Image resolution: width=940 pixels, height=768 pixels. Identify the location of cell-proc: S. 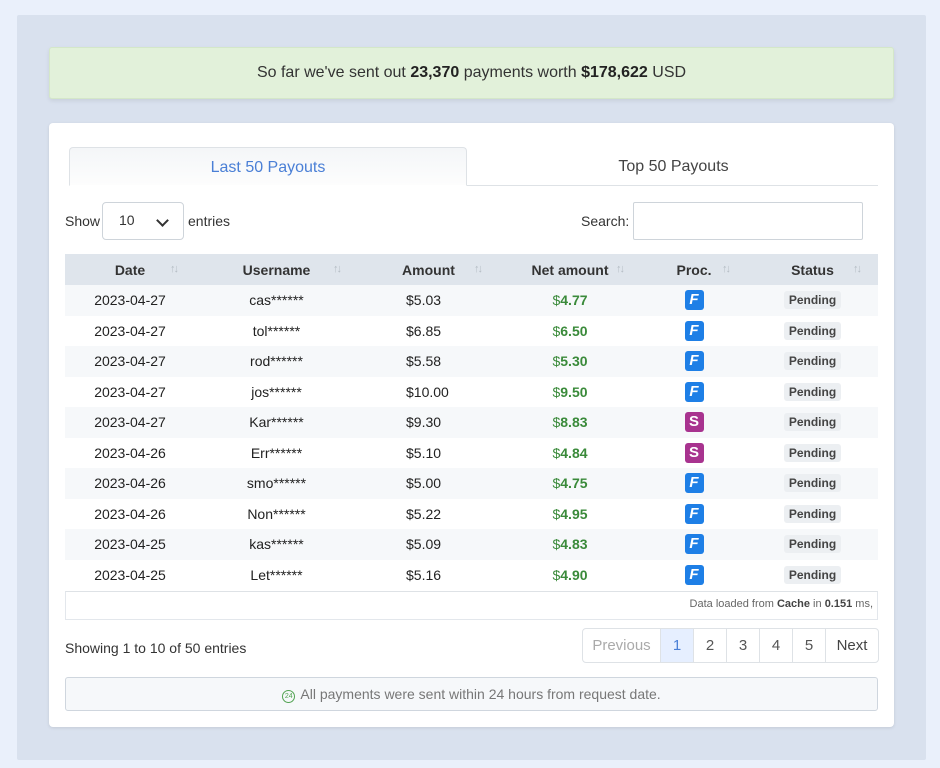
(694, 453).